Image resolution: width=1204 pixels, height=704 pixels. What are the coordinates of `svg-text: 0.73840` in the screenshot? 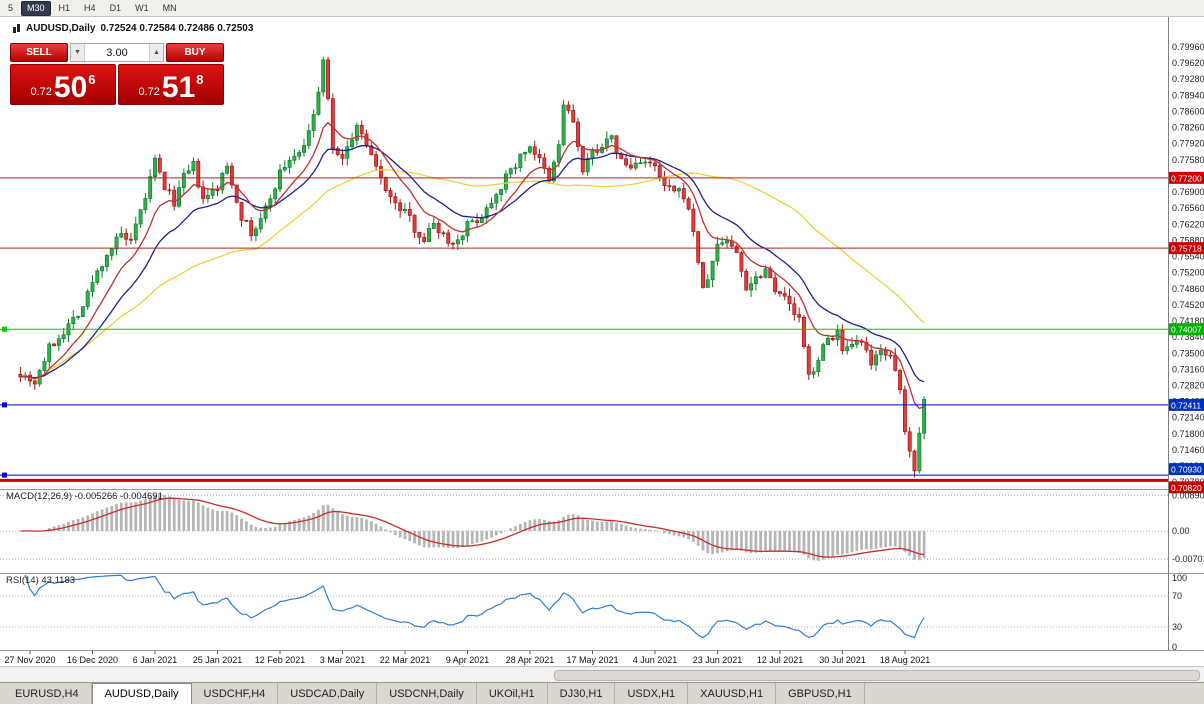 It's located at (1188, 337).